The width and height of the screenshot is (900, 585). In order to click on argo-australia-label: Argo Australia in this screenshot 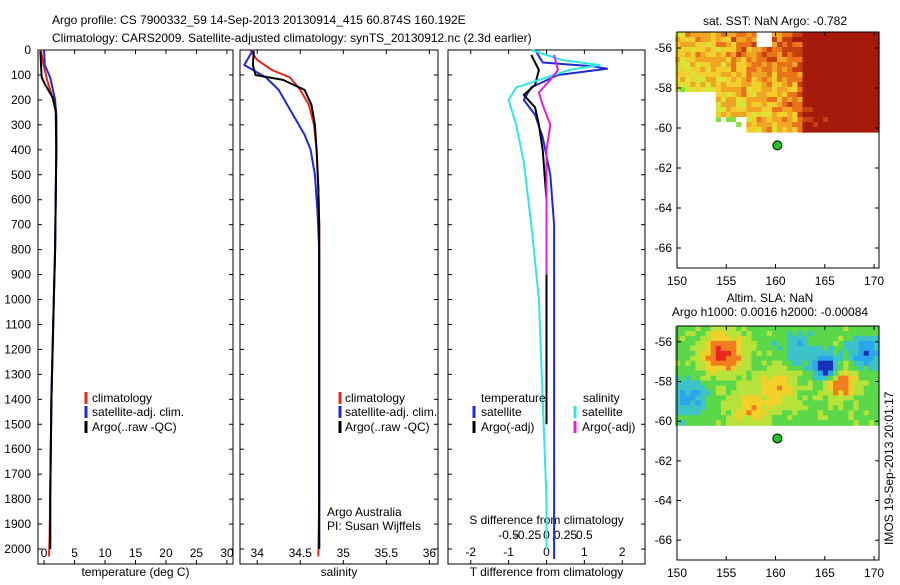, I will do `click(364, 512)`.